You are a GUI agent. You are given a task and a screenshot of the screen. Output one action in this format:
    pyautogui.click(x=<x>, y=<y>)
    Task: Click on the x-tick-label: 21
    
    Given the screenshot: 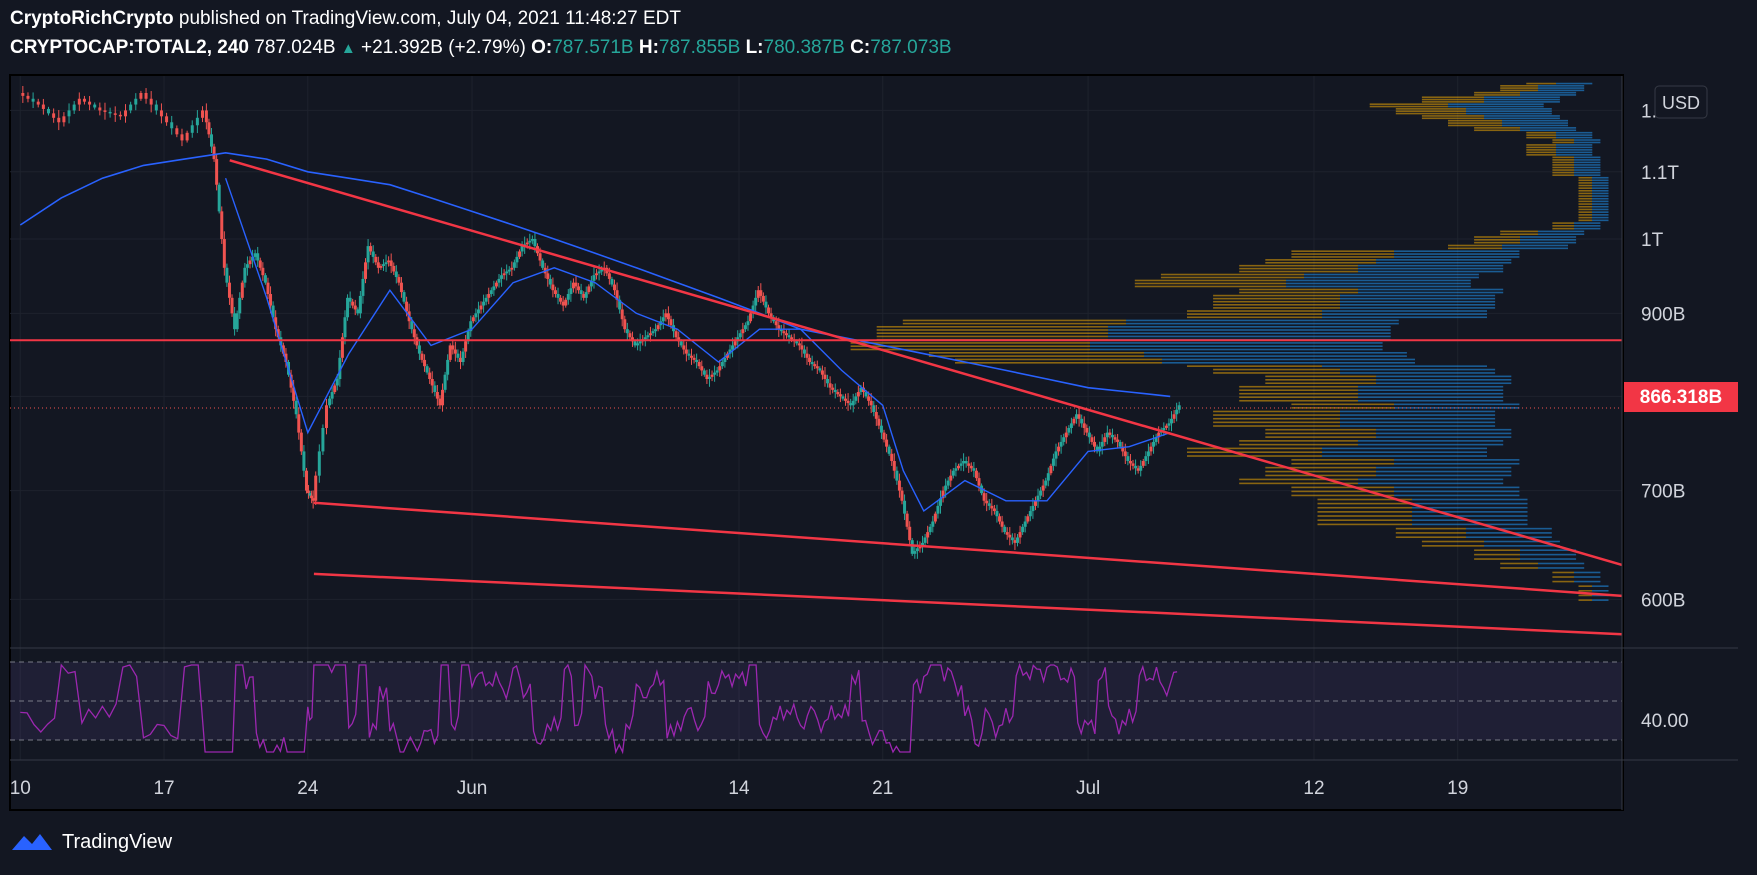 What is the action you would take?
    pyautogui.click(x=882, y=788)
    